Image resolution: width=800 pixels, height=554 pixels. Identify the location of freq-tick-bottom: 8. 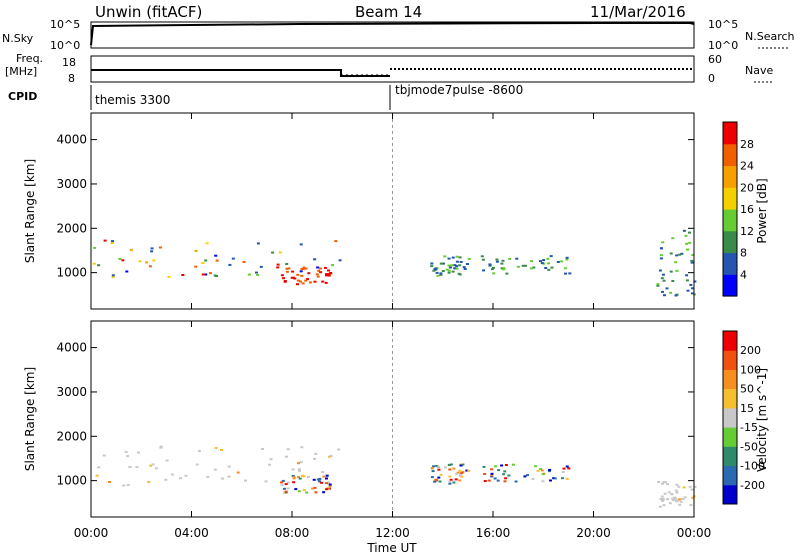
(71, 78).